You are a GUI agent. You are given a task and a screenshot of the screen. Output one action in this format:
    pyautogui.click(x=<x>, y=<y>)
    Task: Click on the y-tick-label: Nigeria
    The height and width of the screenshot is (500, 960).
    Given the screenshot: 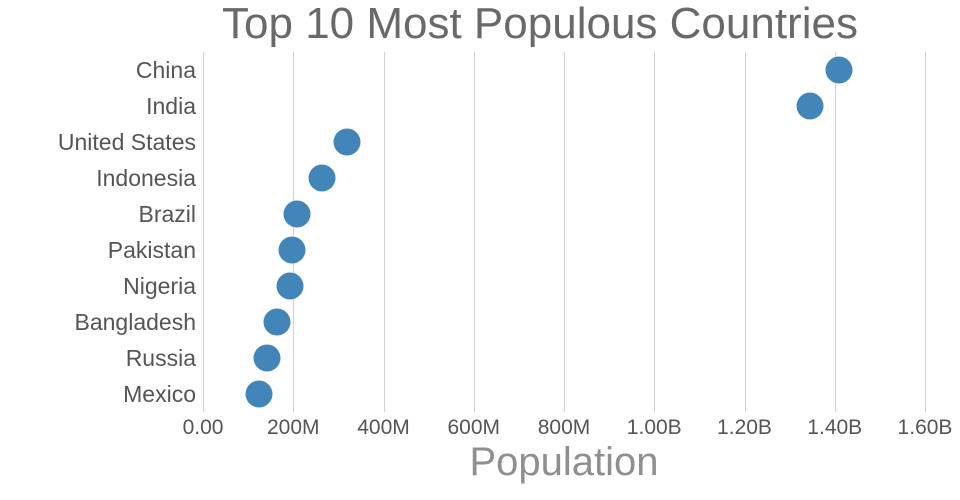 What is the action you would take?
    pyautogui.click(x=159, y=286)
    